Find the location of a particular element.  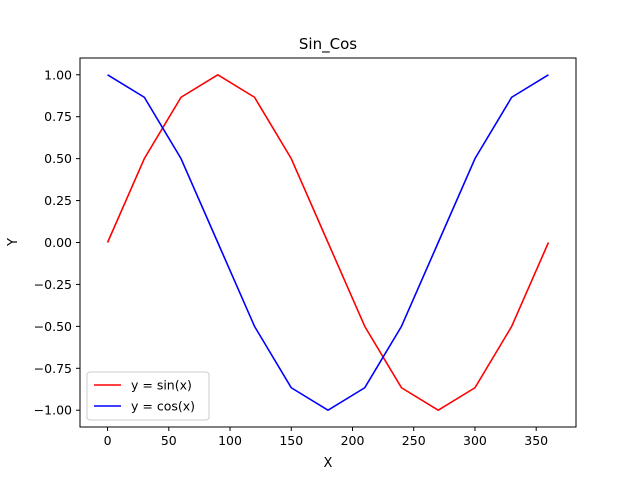

y-tick-label: 0.75 is located at coordinates (58, 116).